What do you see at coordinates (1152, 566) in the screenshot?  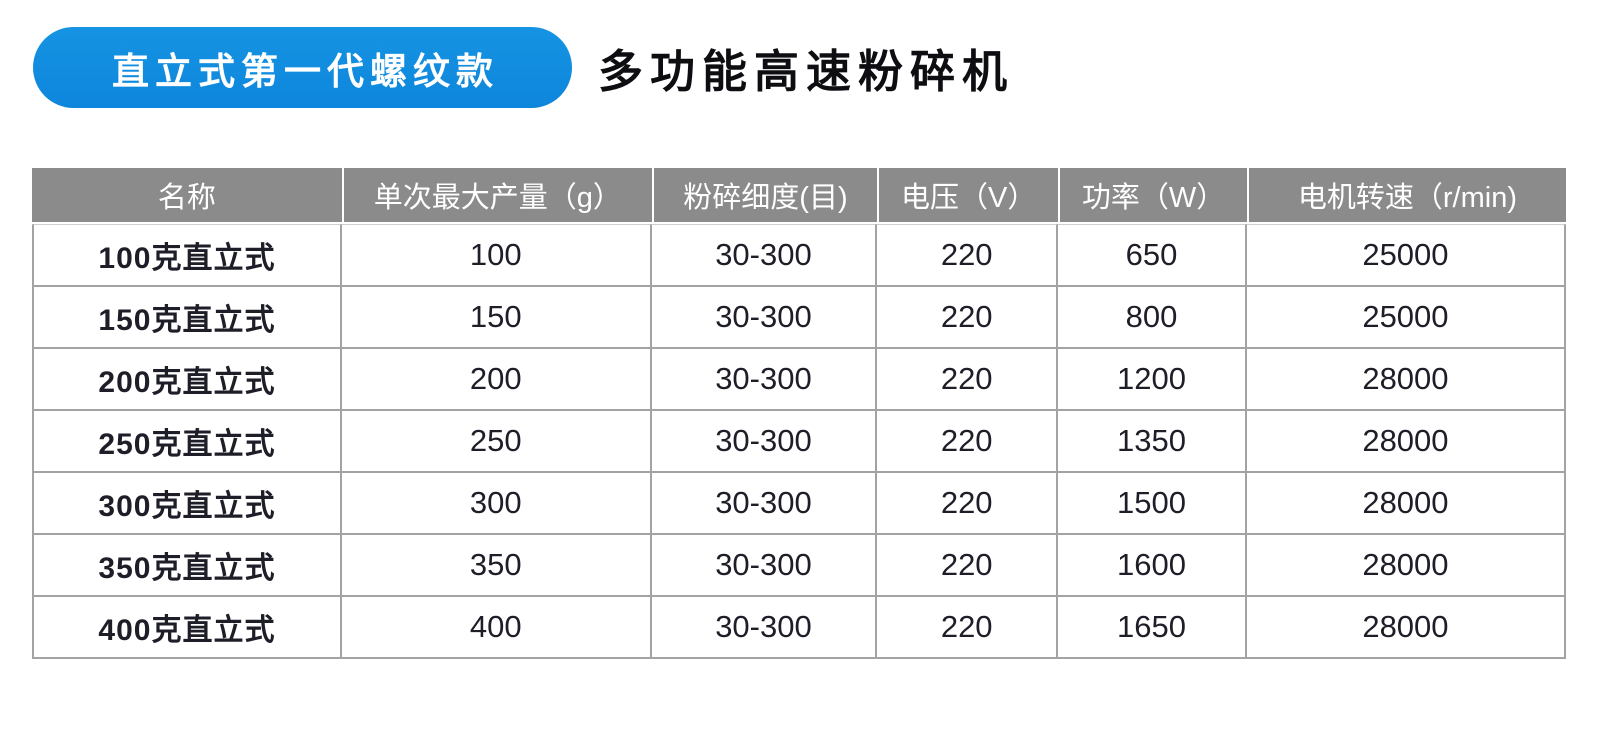 I see `power-cell: 1600` at bounding box center [1152, 566].